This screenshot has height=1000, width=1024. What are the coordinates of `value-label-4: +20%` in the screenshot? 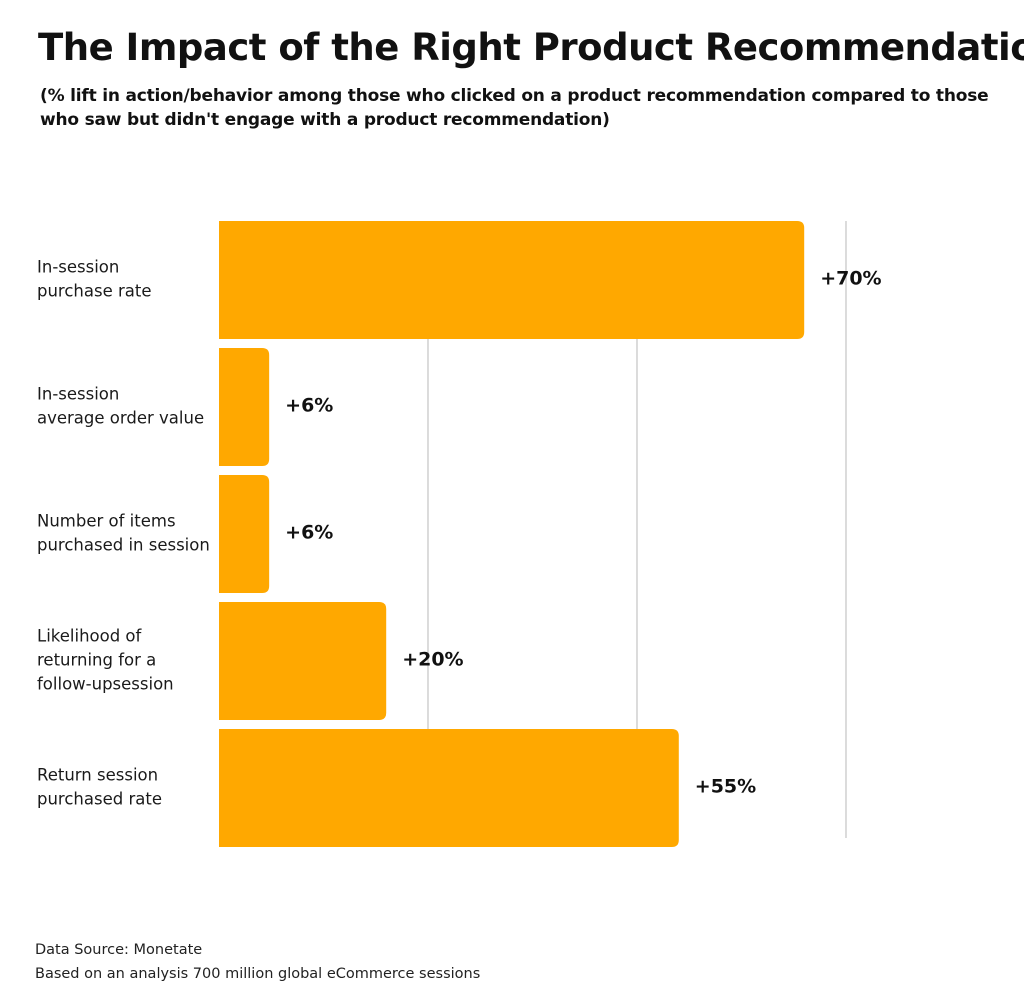 It's located at (432, 660).